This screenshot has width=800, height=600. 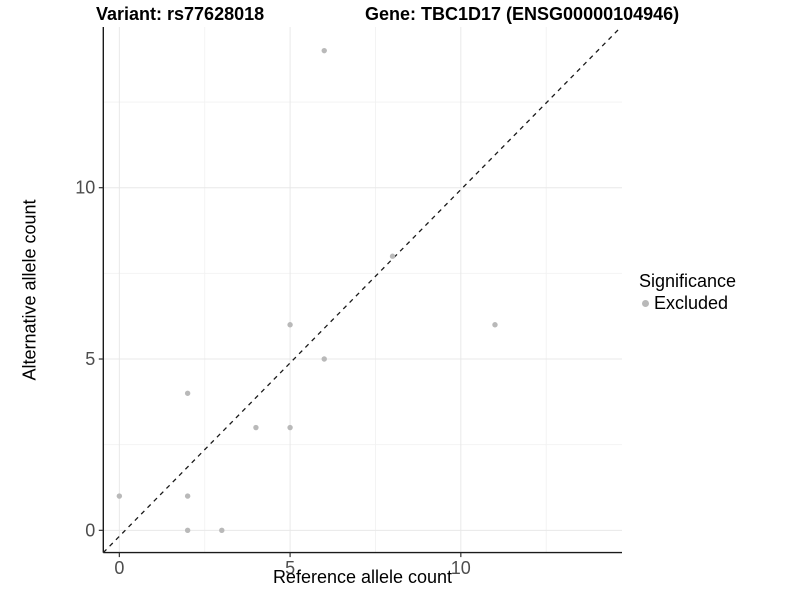 I want to click on legend: Significance Excluded, so click(x=687, y=292).